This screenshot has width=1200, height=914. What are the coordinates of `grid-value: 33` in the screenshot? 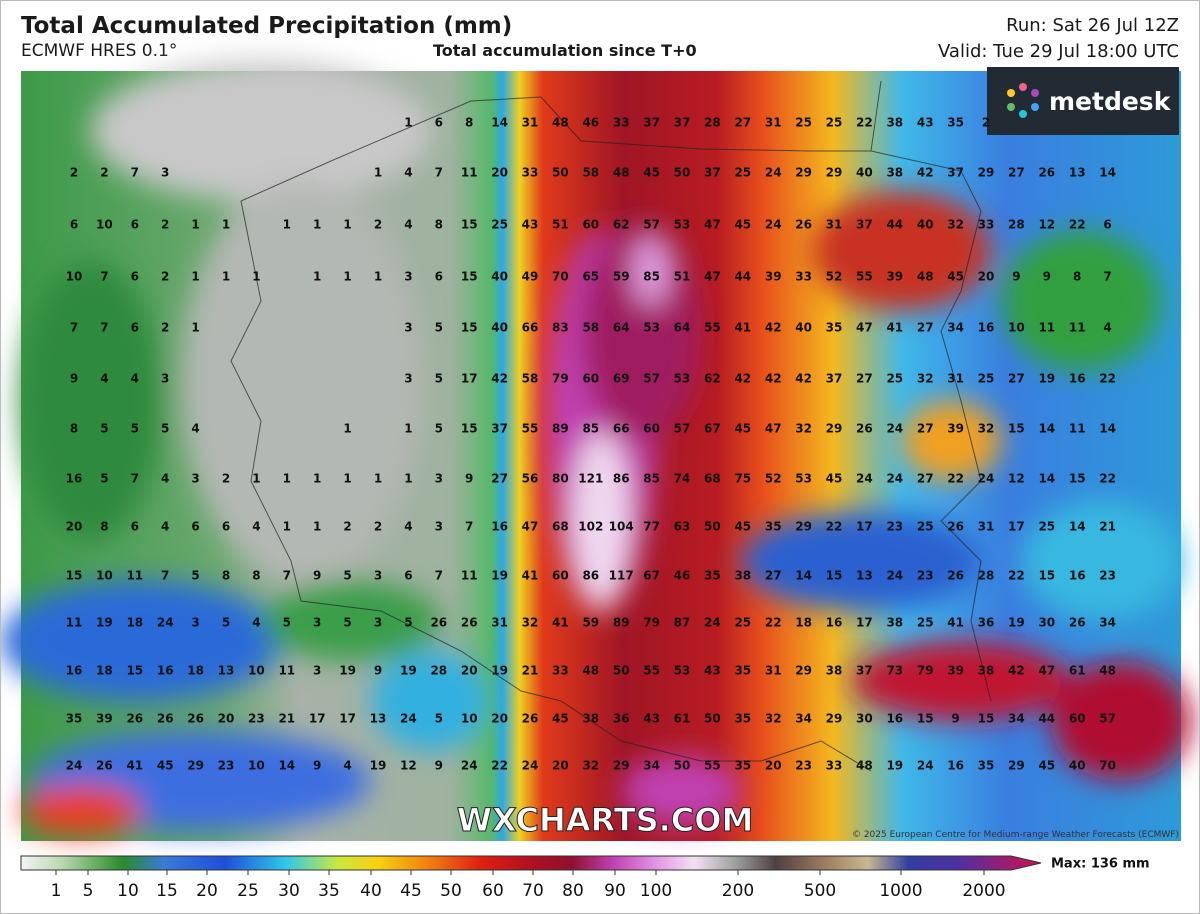 It's located at (803, 277).